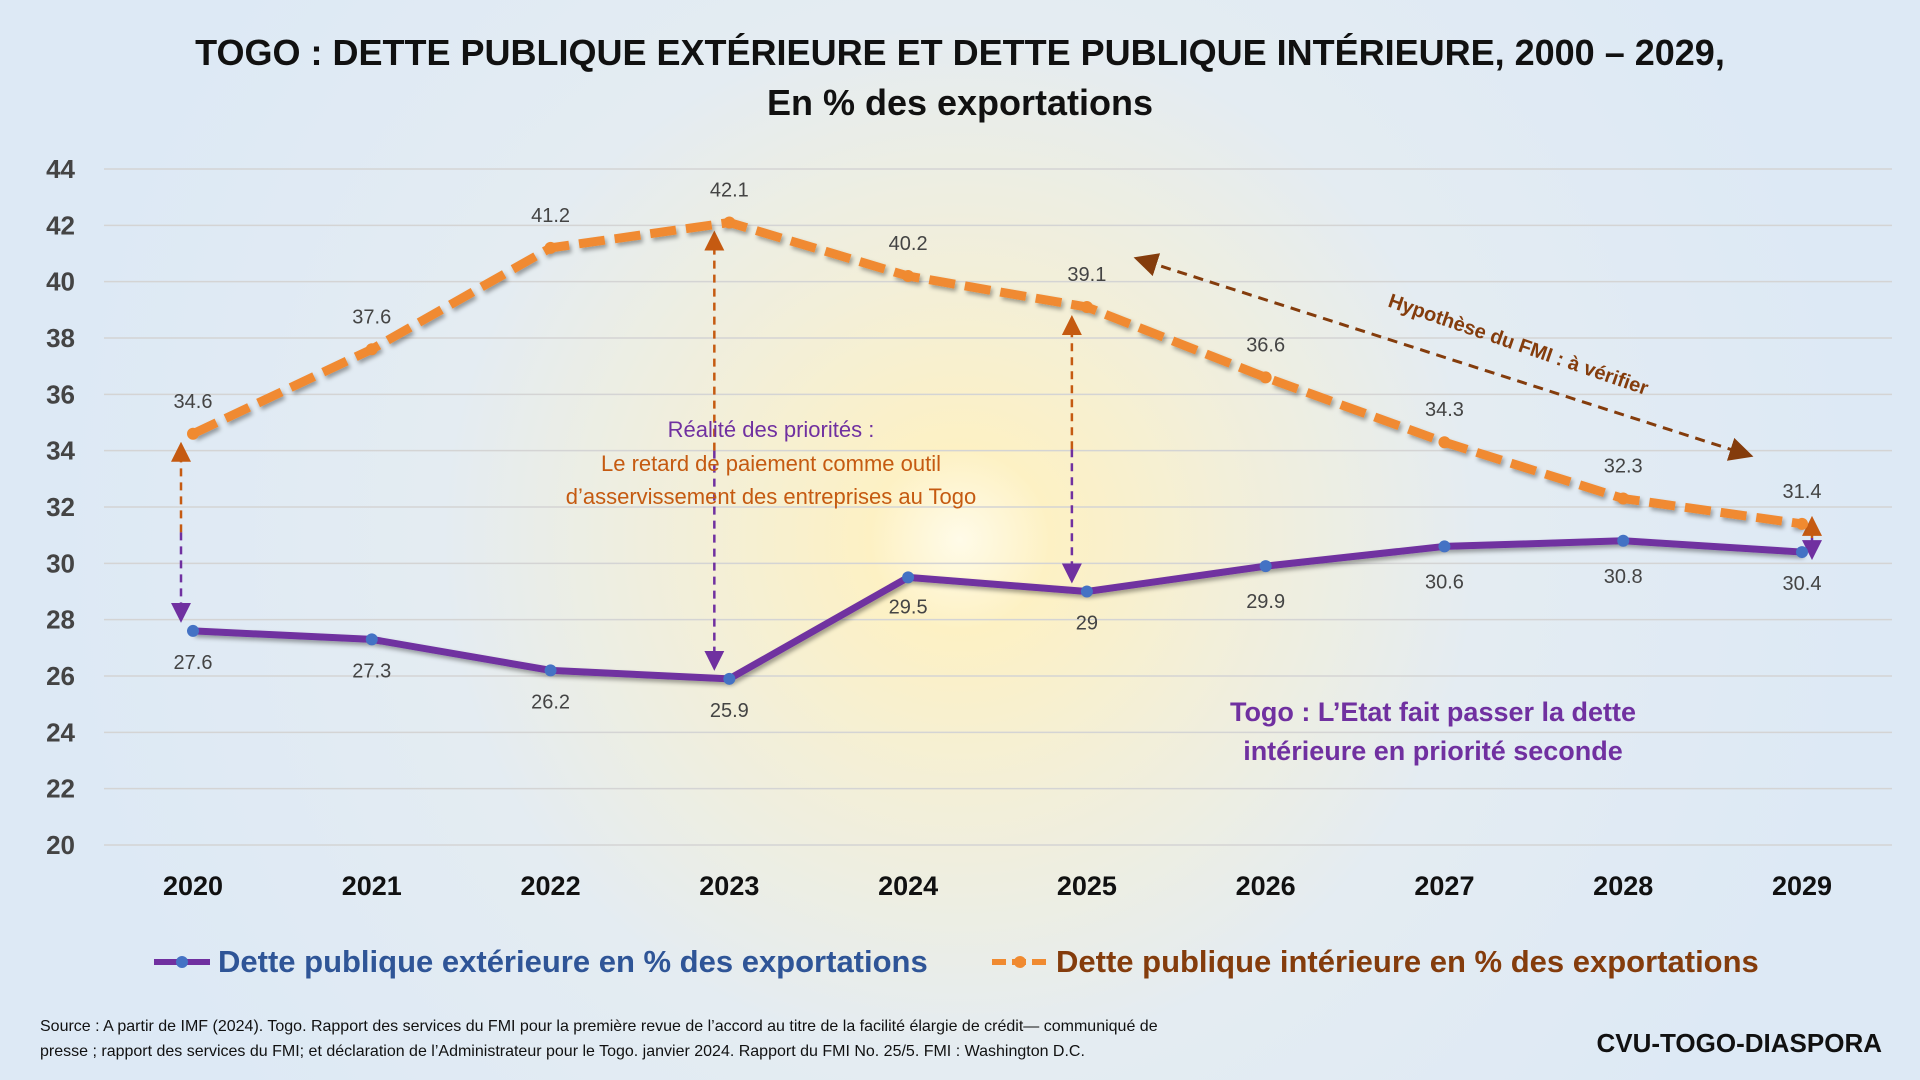  I want to click on data-label: 37.6, so click(371, 317).